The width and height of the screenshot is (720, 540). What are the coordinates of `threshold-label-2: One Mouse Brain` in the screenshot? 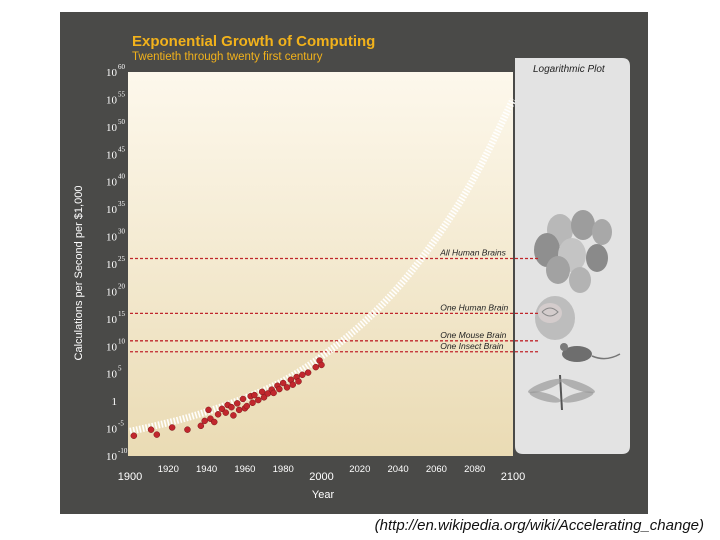 It's located at (473, 335).